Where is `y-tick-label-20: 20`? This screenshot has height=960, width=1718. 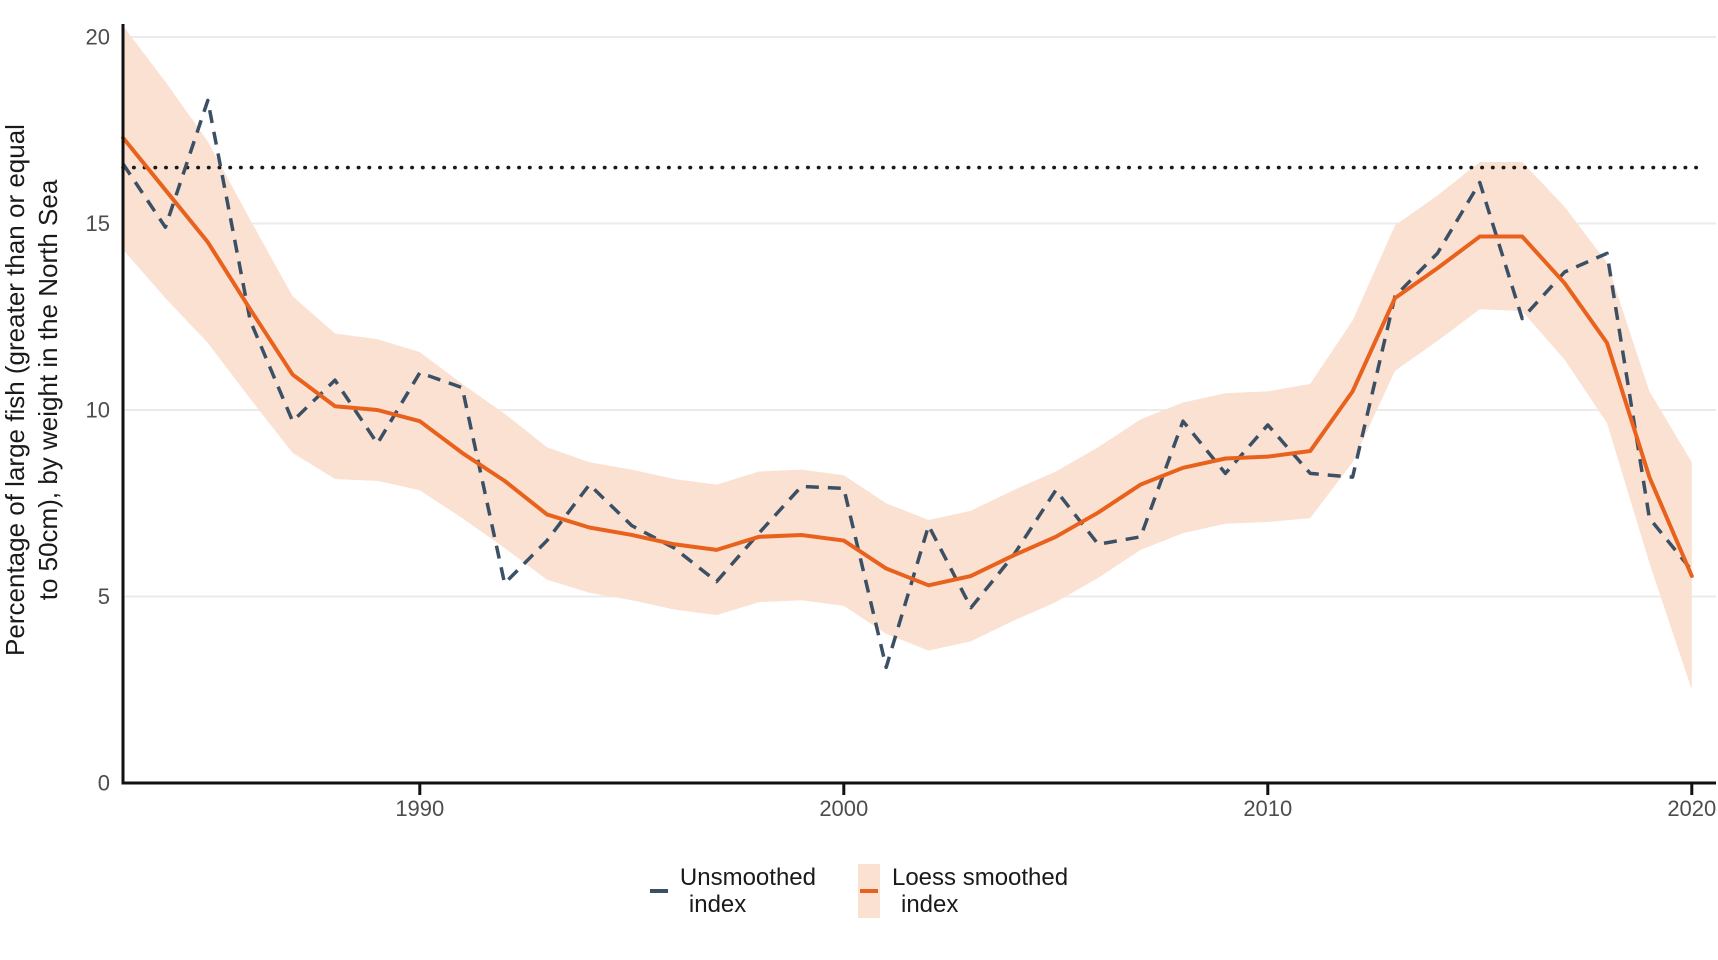 y-tick-label-20: 20 is located at coordinates (98, 37).